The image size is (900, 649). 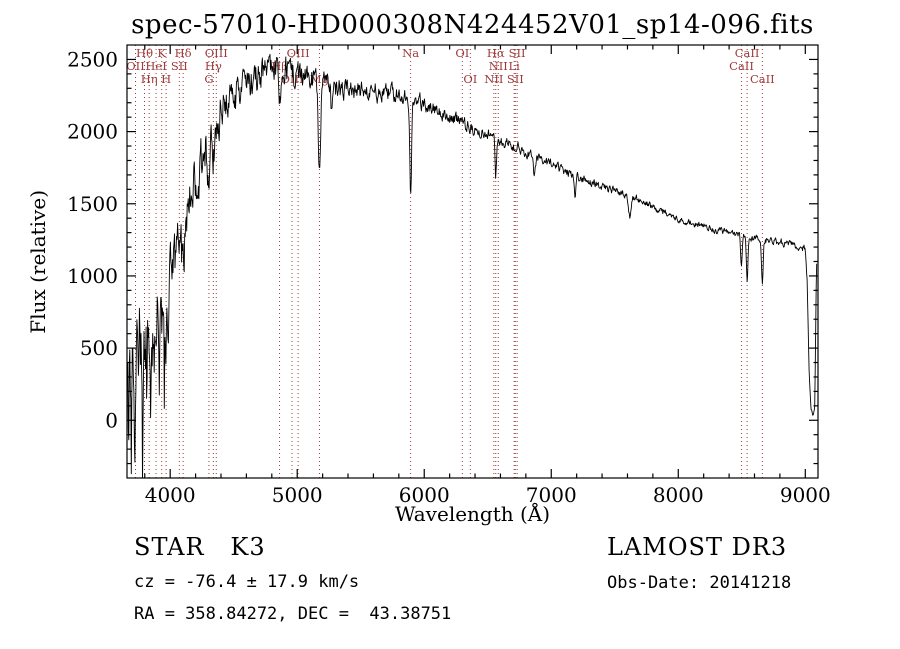 I want to click on x-tick-label: 5000, so click(x=297, y=495).